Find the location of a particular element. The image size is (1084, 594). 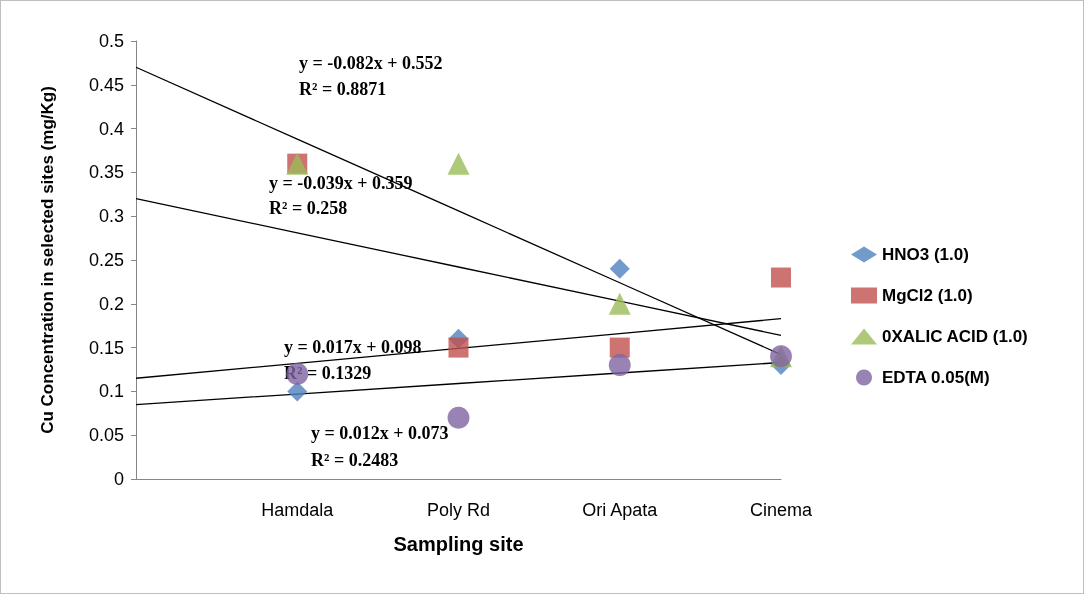

legend-label: 0XALIC ACID (1.0) is located at coordinates (955, 336).